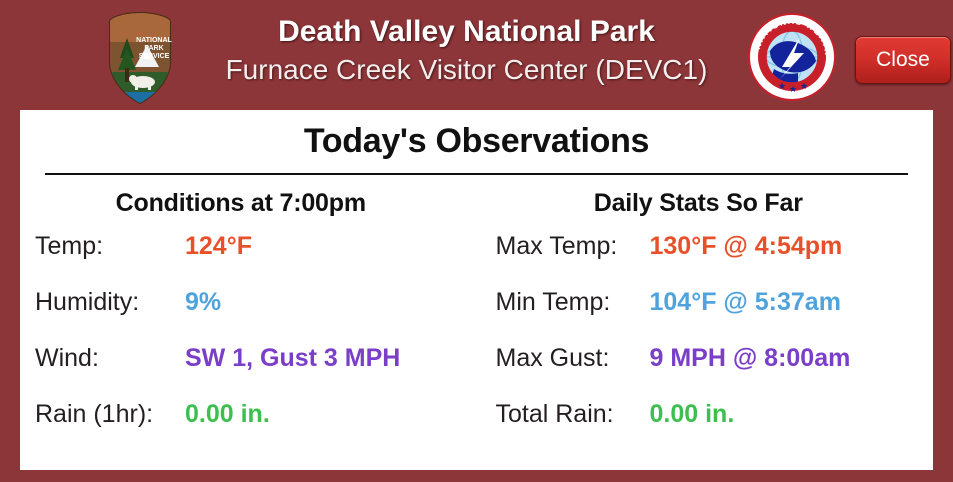 This screenshot has height=482, width=953. Describe the element at coordinates (554, 414) in the screenshot. I see `total-rain-label: Total Rain:` at that location.